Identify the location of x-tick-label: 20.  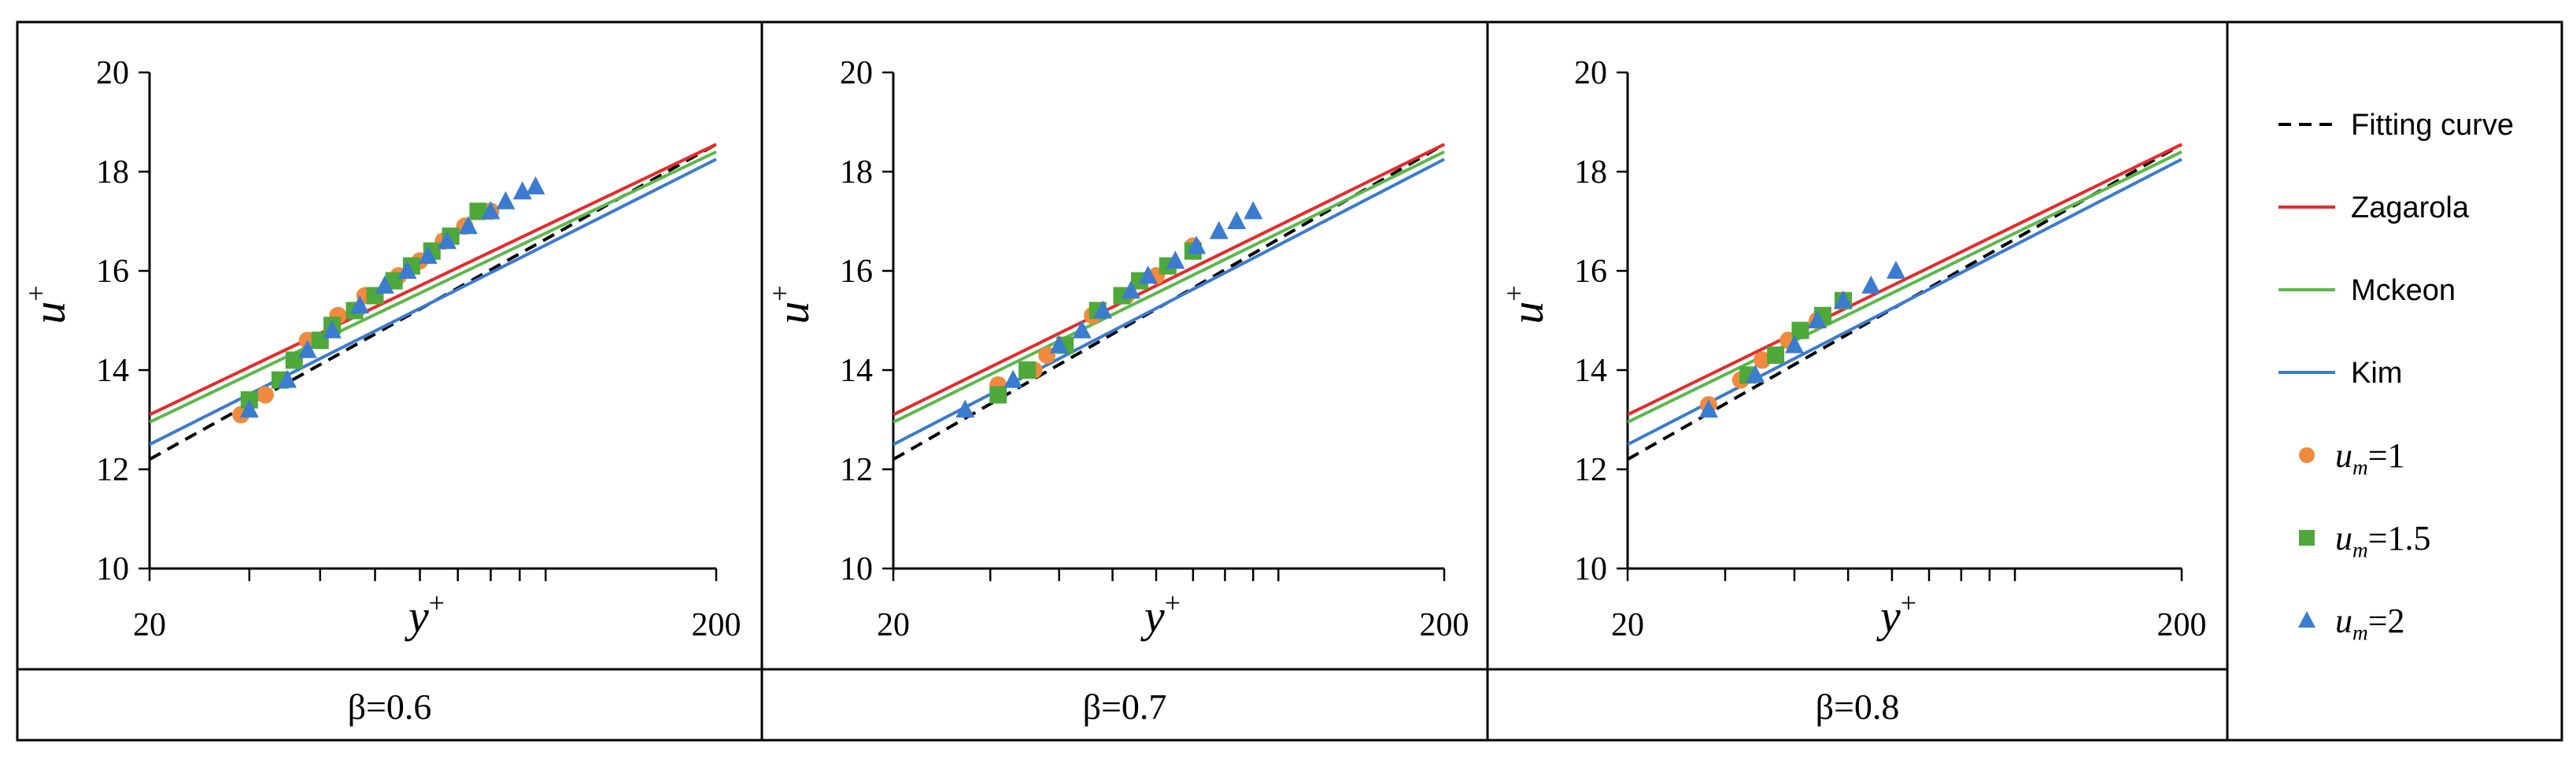
(1627, 625).